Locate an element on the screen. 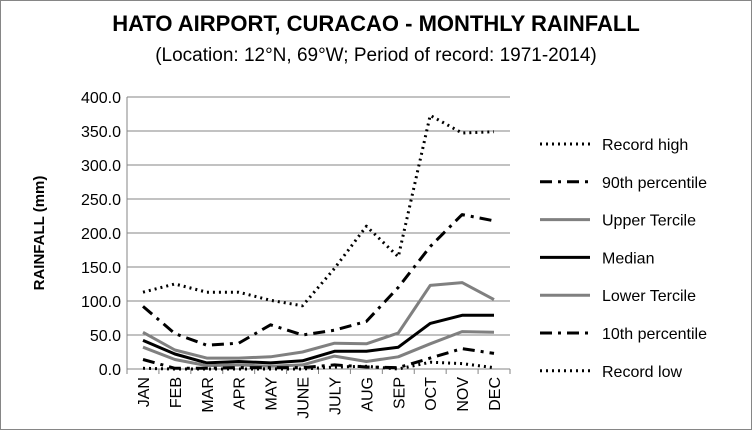 This screenshot has height=430, width=752. x-tick-label: DEC is located at coordinates (495, 394).